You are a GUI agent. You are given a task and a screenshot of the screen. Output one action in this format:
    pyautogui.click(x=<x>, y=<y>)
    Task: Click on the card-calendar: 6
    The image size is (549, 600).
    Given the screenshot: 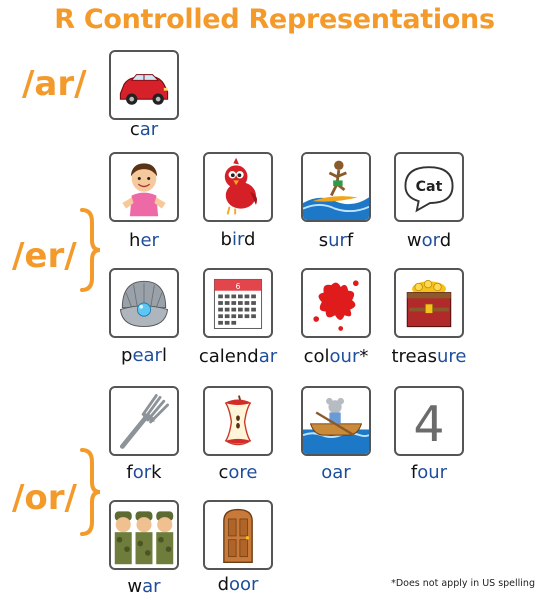 What is the action you would take?
    pyautogui.click(x=238, y=303)
    